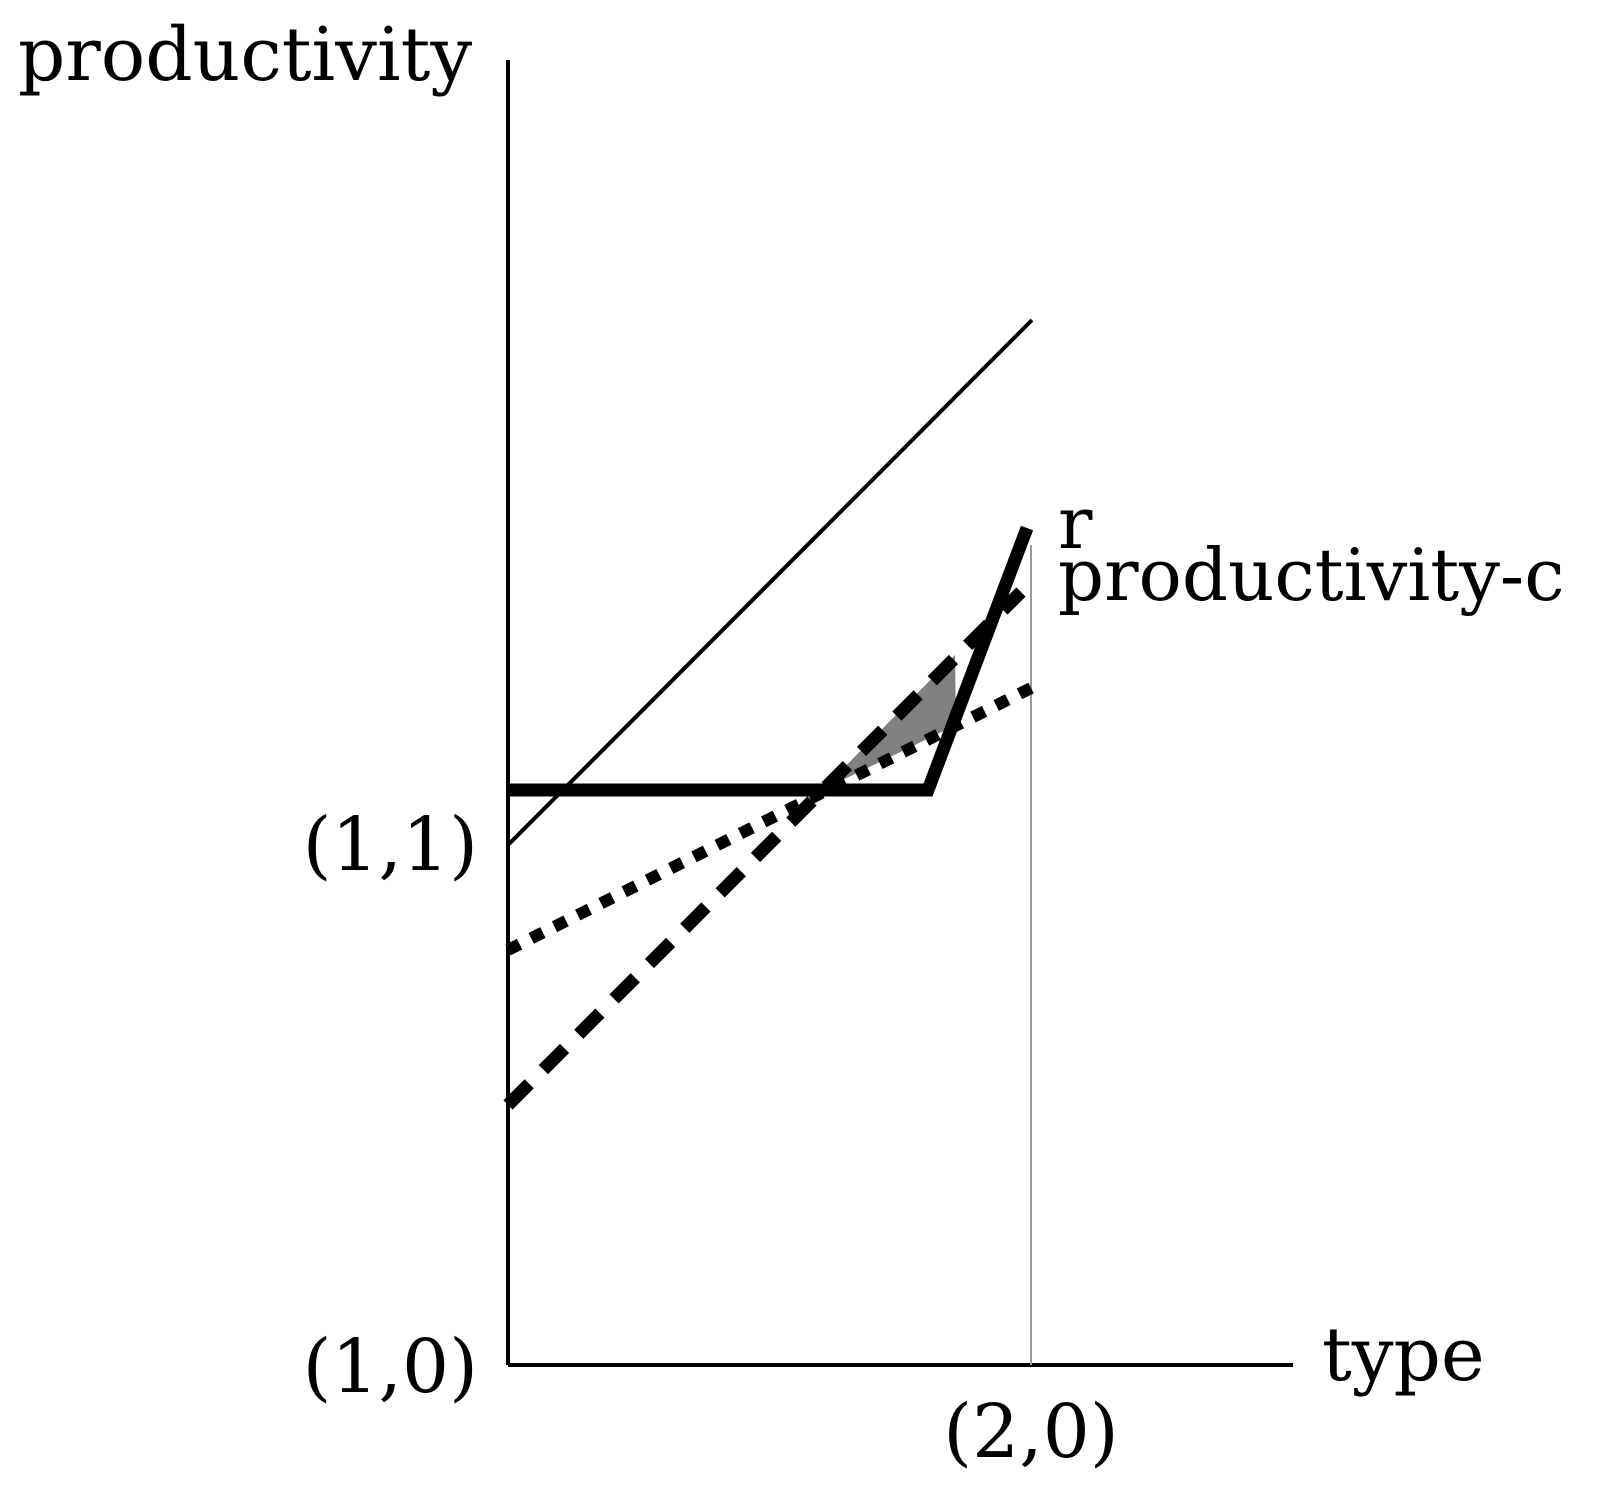 This screenshot has width=1599, height=1495. I want to click on productivity-line, so click(770, 582).